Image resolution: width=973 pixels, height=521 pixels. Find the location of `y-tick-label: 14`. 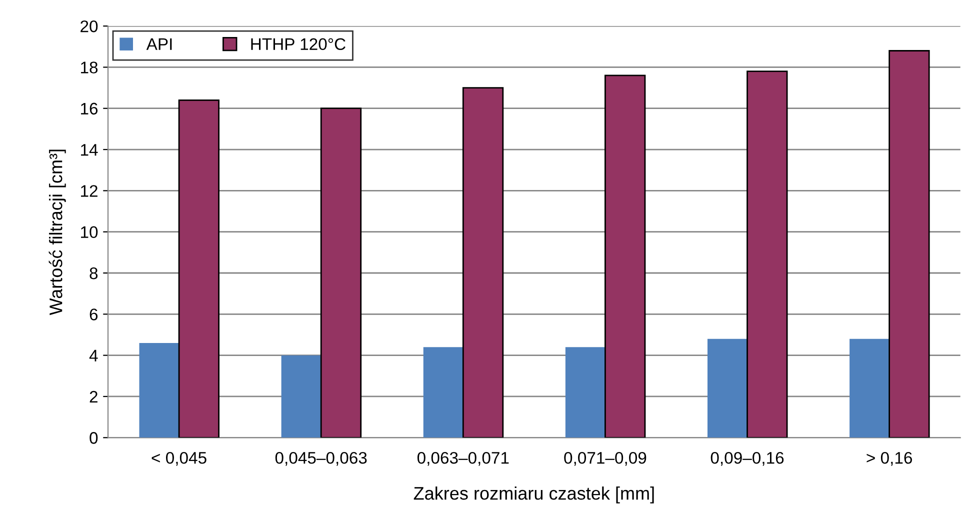

y-tick-label: 14 is located at coordinates (89, 150).